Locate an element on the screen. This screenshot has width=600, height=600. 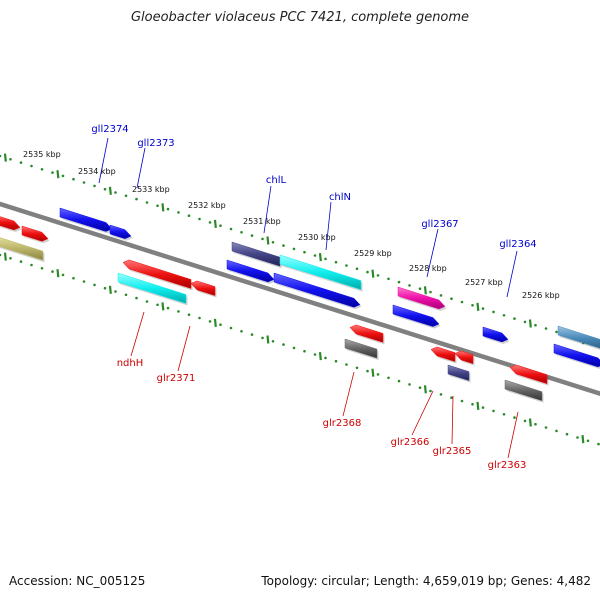
gene-label: gll2364 is located at coordinates (517, 244).